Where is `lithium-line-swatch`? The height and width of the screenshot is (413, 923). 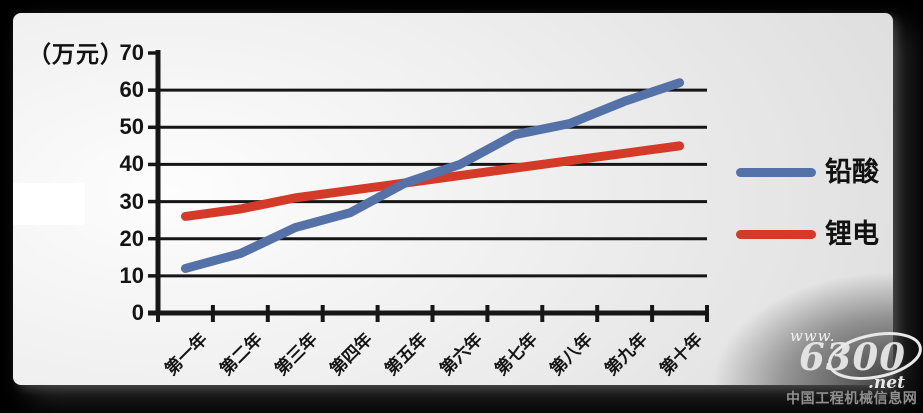
lithium-line-swatch is located at coordinates (776, 234).